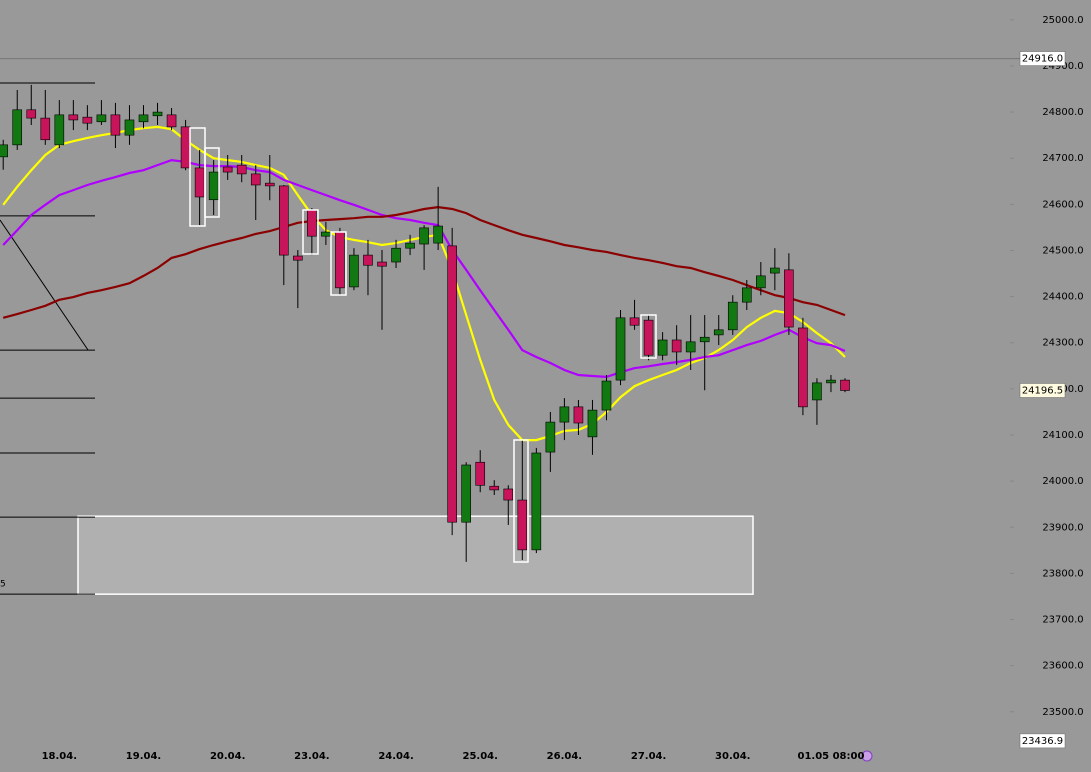  What do you see at coordinates (1062, 620) in the screenshot?
I see `y-tick-label: 23700.0` at bounding box center [1062, 620].